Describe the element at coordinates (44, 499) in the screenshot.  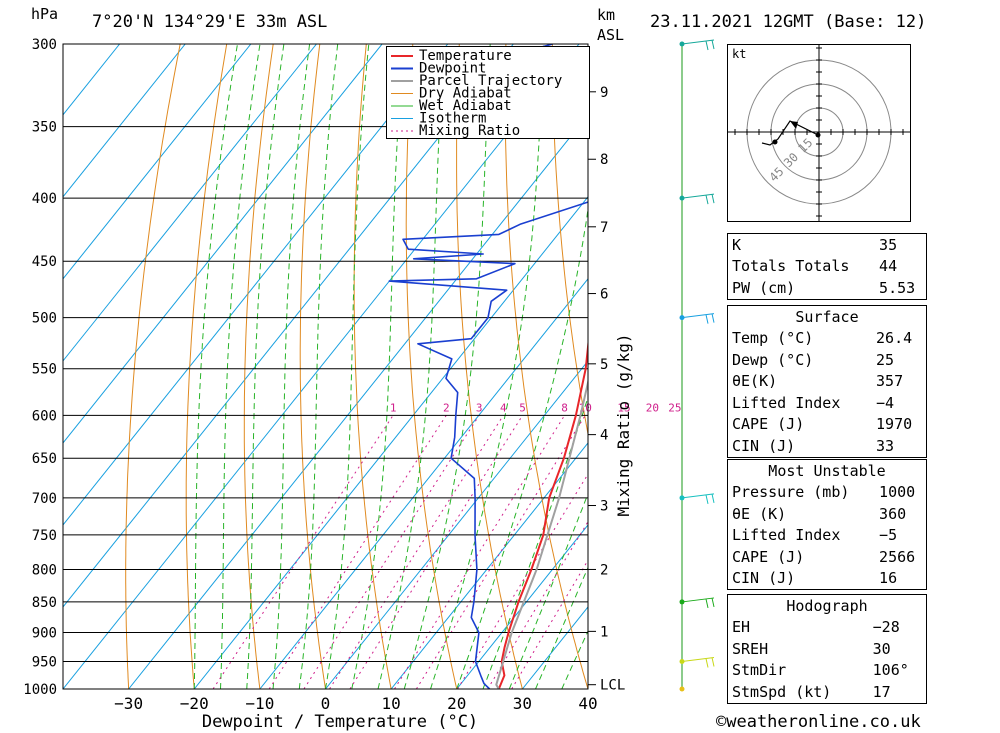
I see `pressure-tick-label: 700` at that location.